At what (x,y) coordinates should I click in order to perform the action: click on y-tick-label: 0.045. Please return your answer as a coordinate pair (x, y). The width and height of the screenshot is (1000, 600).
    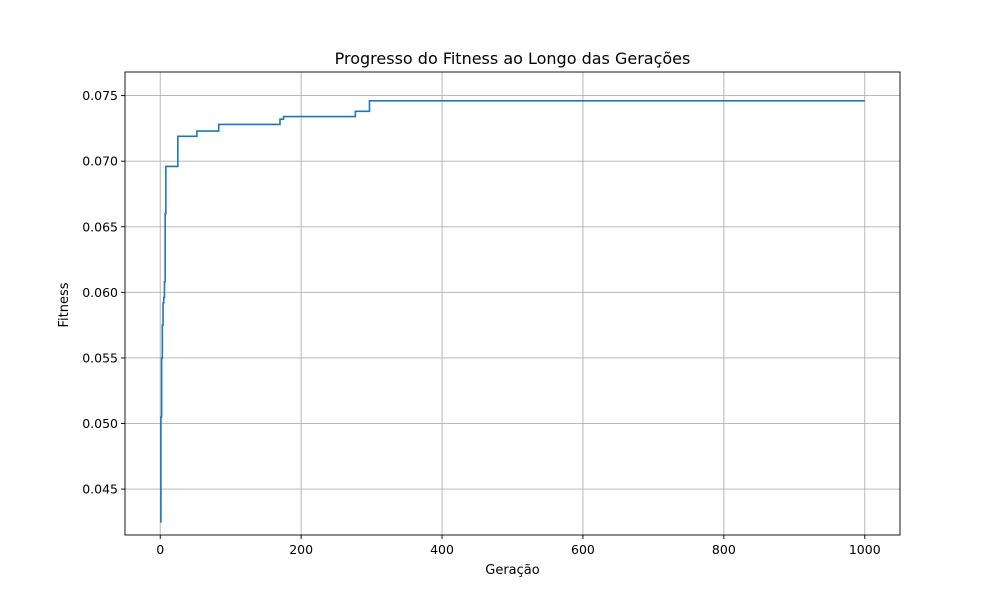
    Looking at the image, I should click on (100, 489).